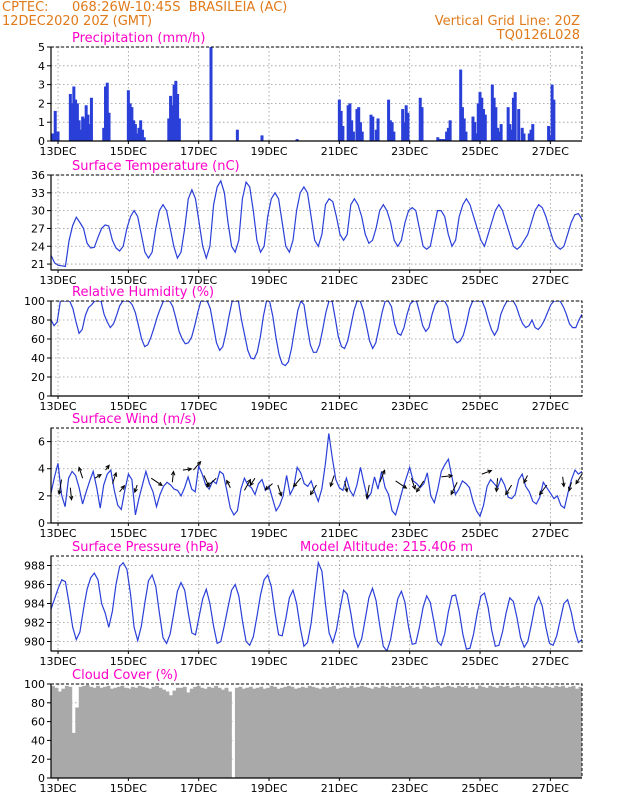  Describe the element at coordinates (538, 35) in the screenshot. I see `header-model: TQ0126L028` at that location.